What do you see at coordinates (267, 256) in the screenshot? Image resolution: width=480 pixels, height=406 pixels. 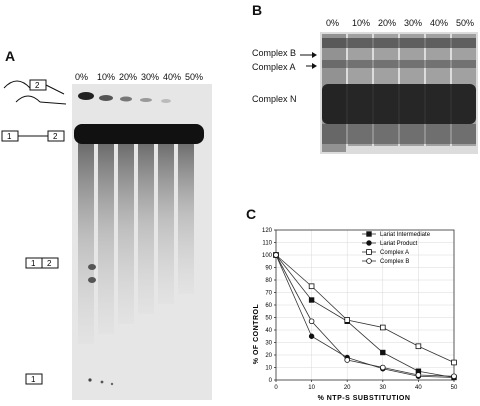 I see `y-tick-label-10: 100` at bounding box center [267, 256].